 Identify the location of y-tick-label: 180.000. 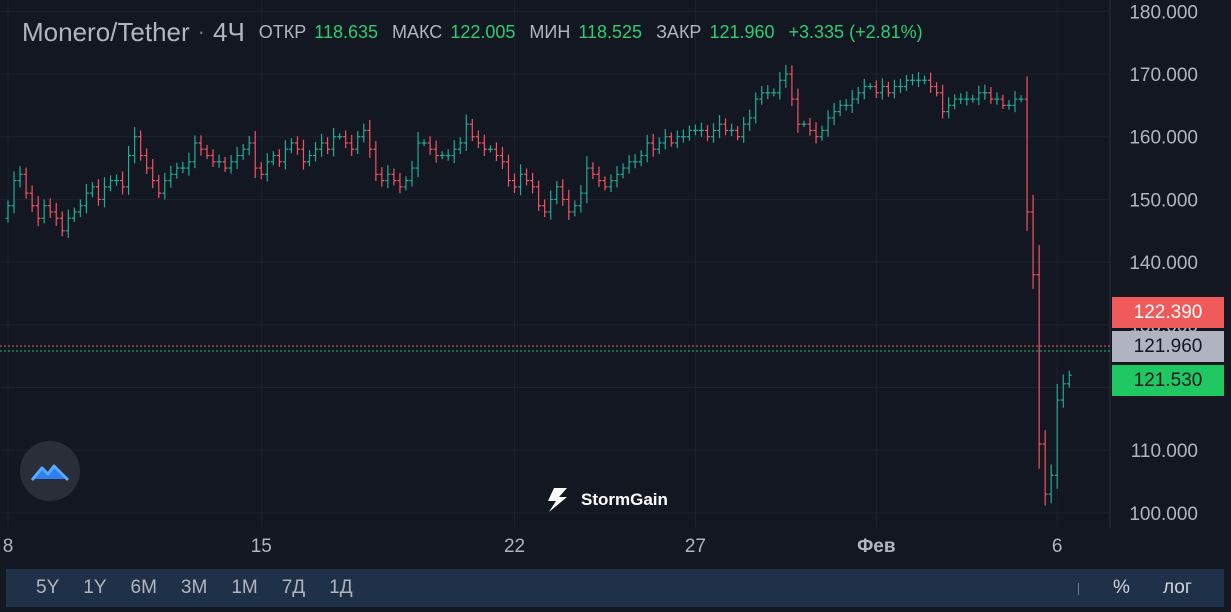
(1163, 12).